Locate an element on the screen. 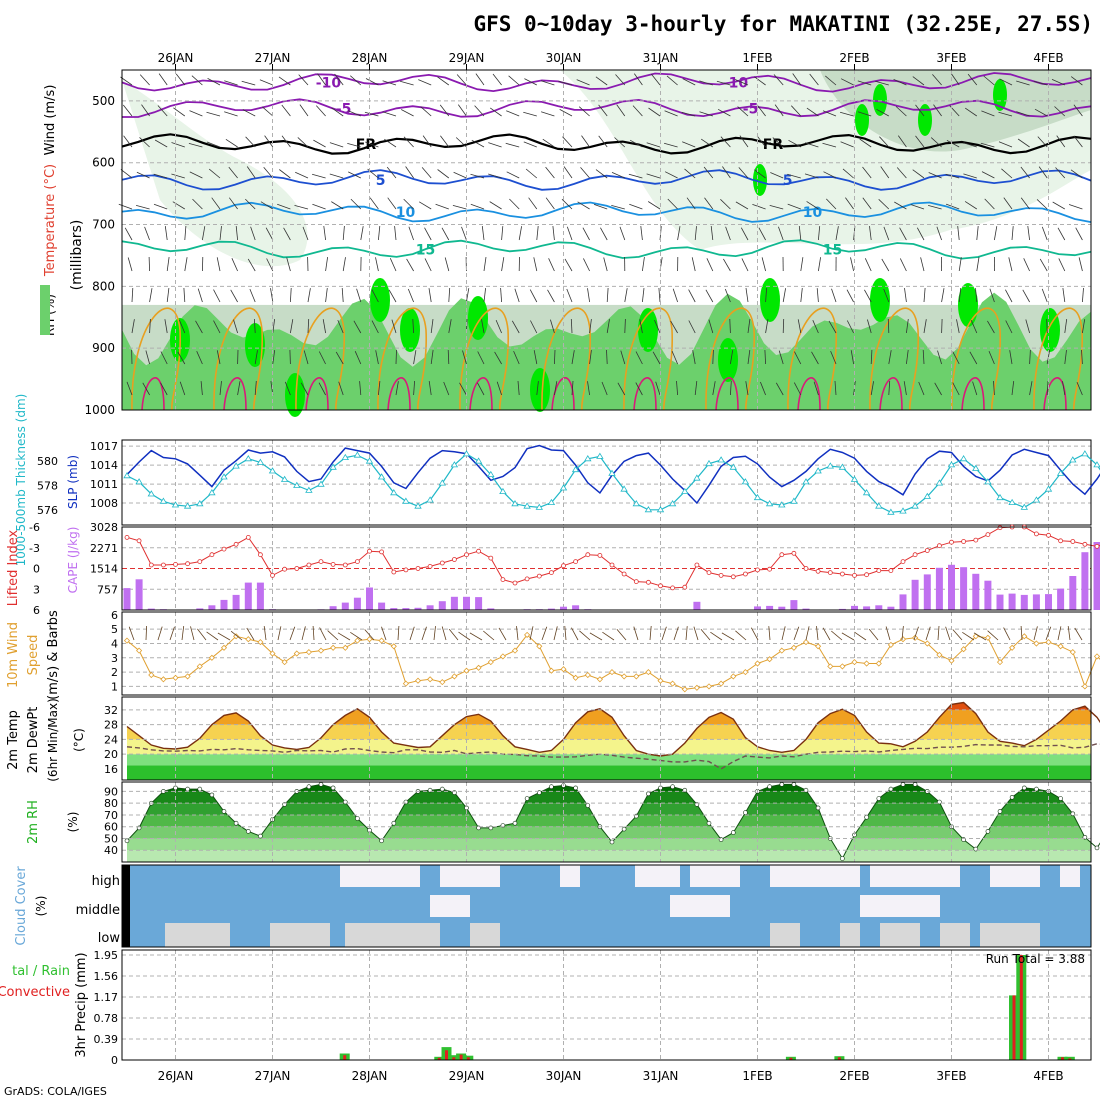  rh-band is located at coordinates (609, 856).